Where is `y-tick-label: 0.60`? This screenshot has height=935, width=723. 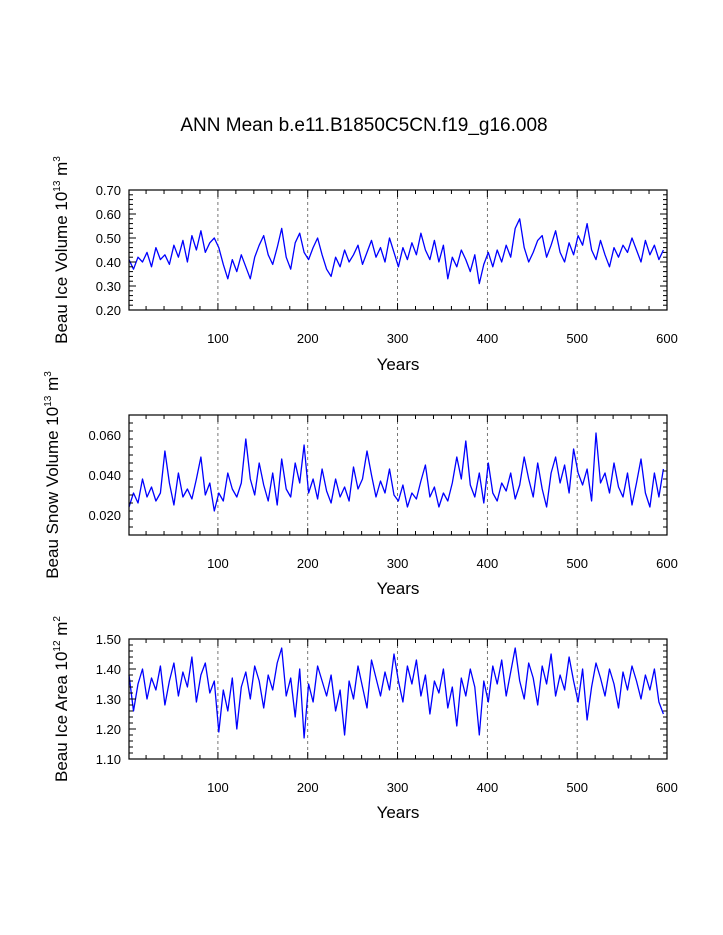 y-tick-label: 0.60 is located at coordinates (108, 214).